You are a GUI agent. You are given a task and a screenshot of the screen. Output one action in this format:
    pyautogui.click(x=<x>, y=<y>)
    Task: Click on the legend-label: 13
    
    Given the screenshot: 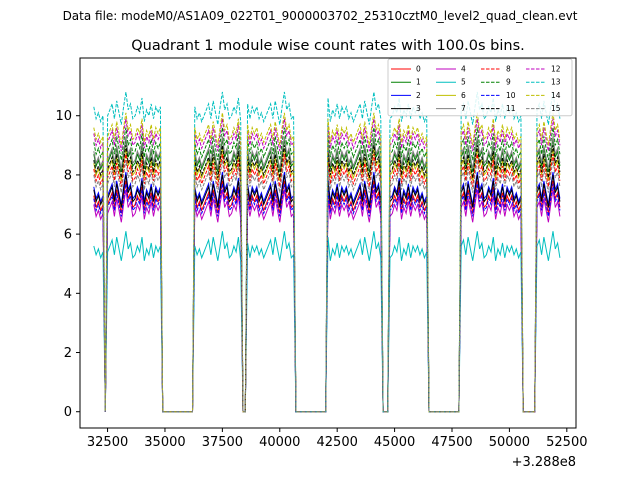 What is the action you would take?
    pyautogui.click(x=556, y=82)
    